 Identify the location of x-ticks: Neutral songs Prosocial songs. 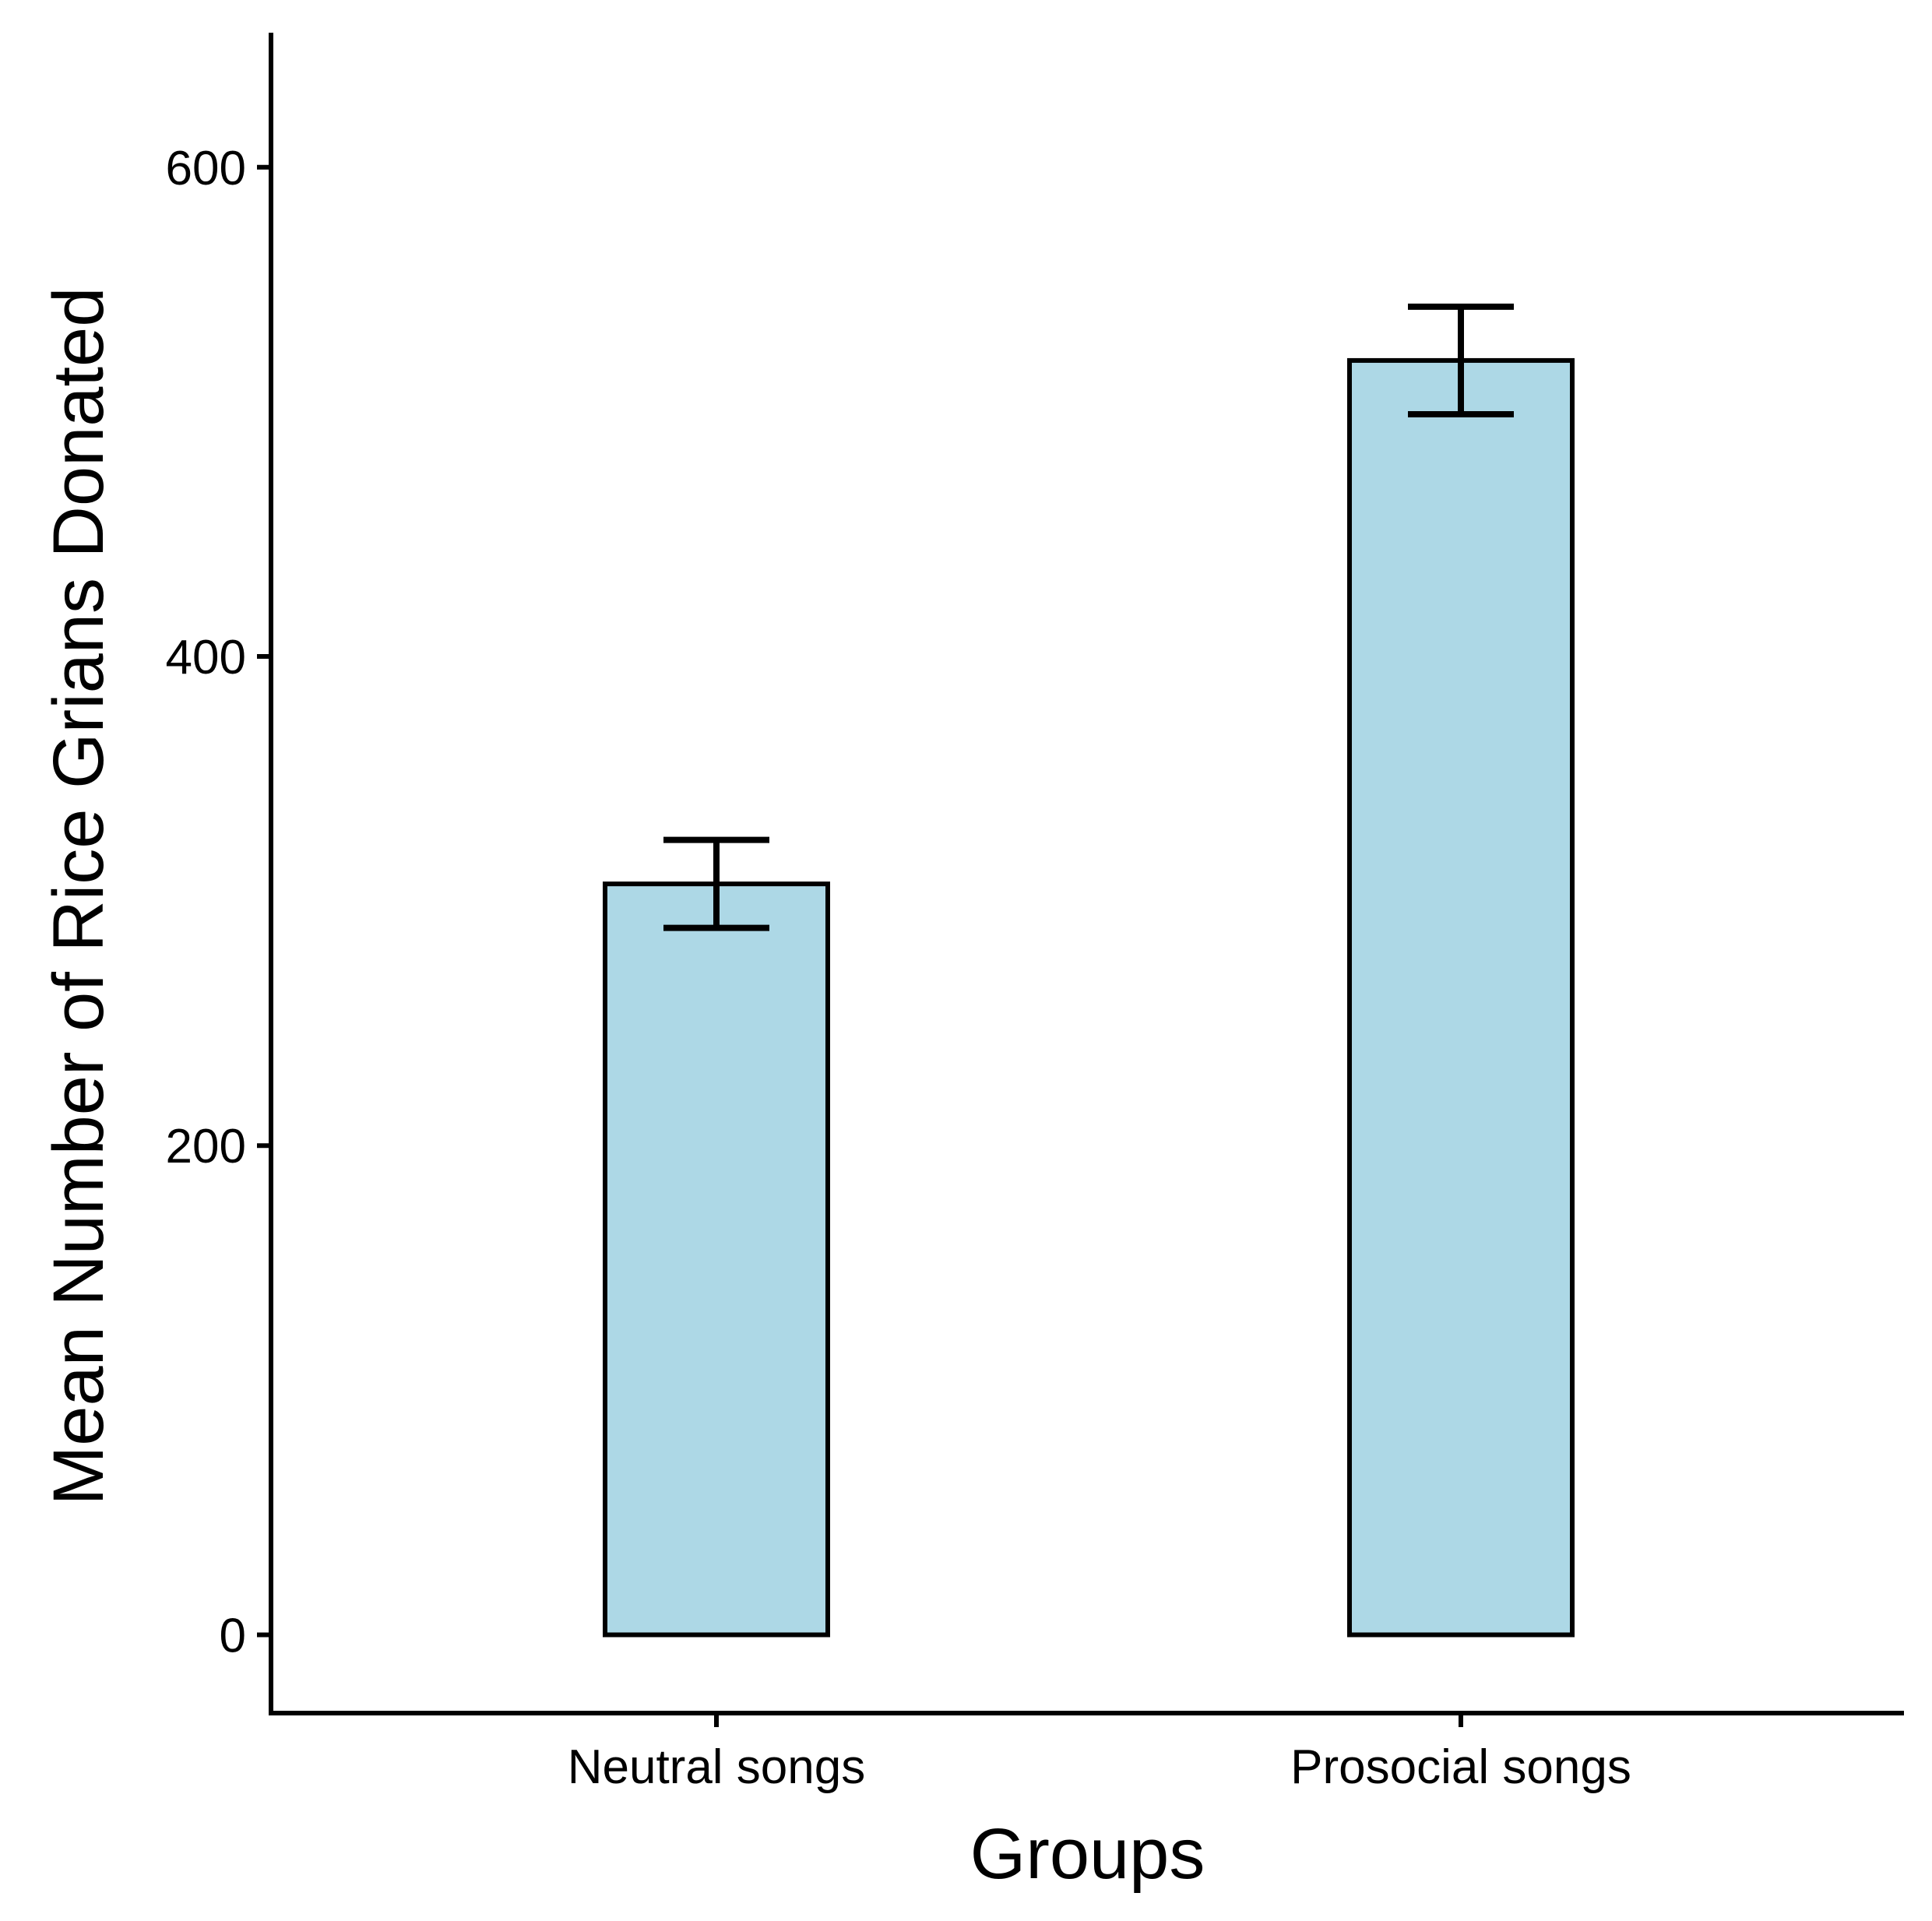
(1099, 1753).